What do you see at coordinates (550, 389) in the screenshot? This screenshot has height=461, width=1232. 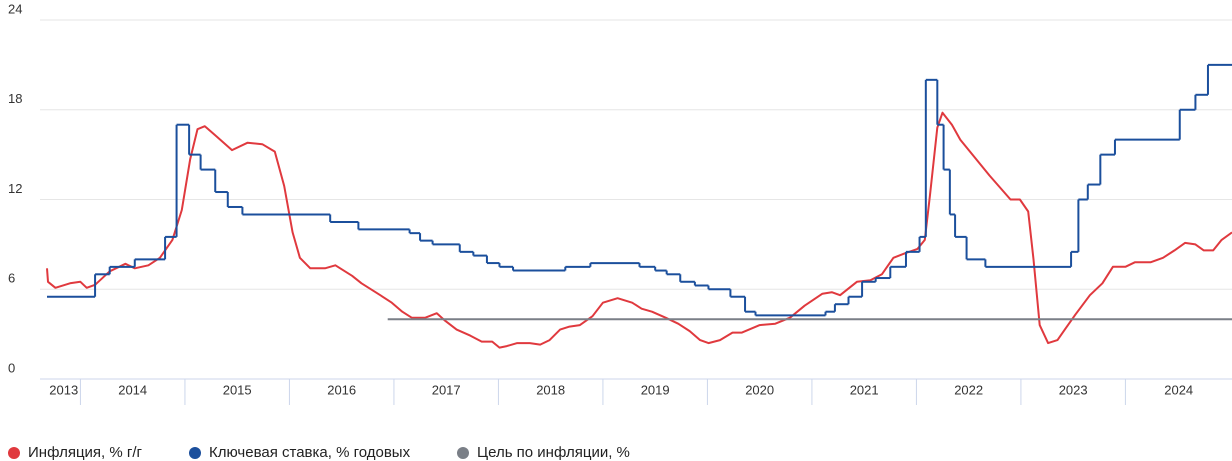 I see `x-tick-label: 2018` at bounding box center [550, 389].